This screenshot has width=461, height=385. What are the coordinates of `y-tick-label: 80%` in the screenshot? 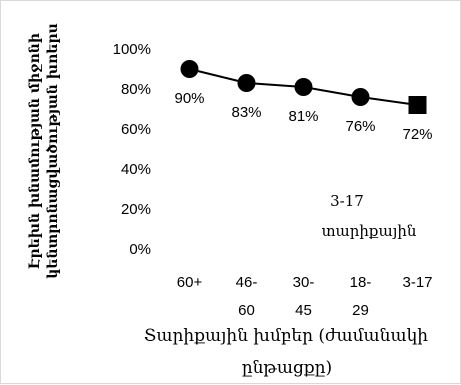 It's located at (136, 89).